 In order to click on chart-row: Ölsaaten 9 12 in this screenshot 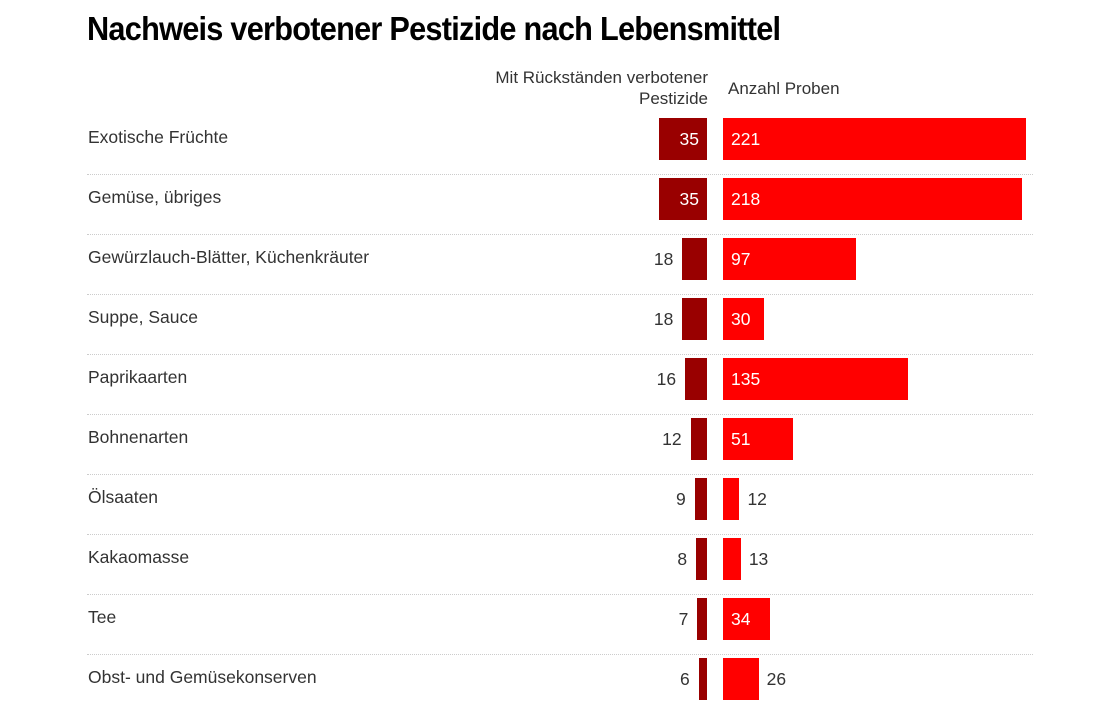, I will do `click(560, 505)`.